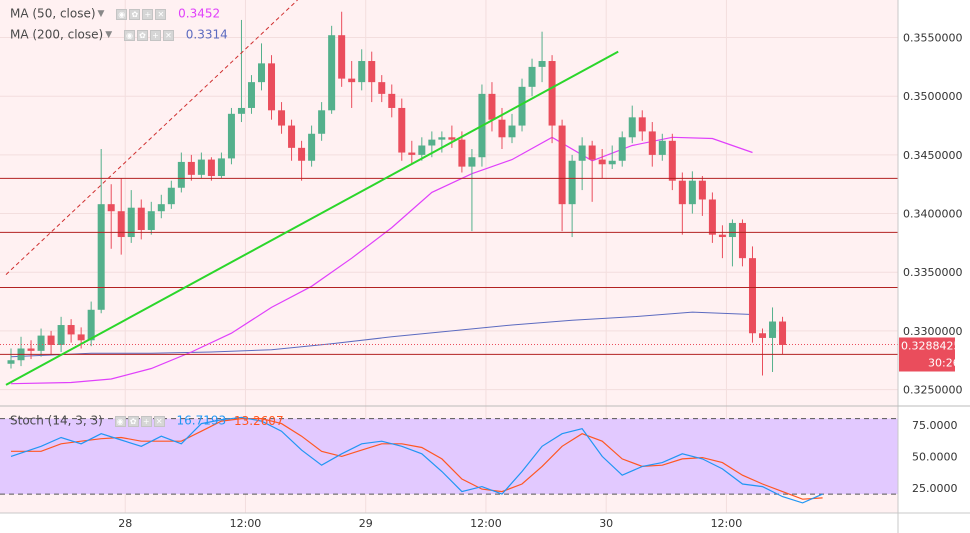  What do you see at coordinates (115, 13) in the screenshot?
I see `legend-ma50: MA (50, close) ▼ ◉ ✿ + ✕ 0.3452` at bounding box center [115, 13].